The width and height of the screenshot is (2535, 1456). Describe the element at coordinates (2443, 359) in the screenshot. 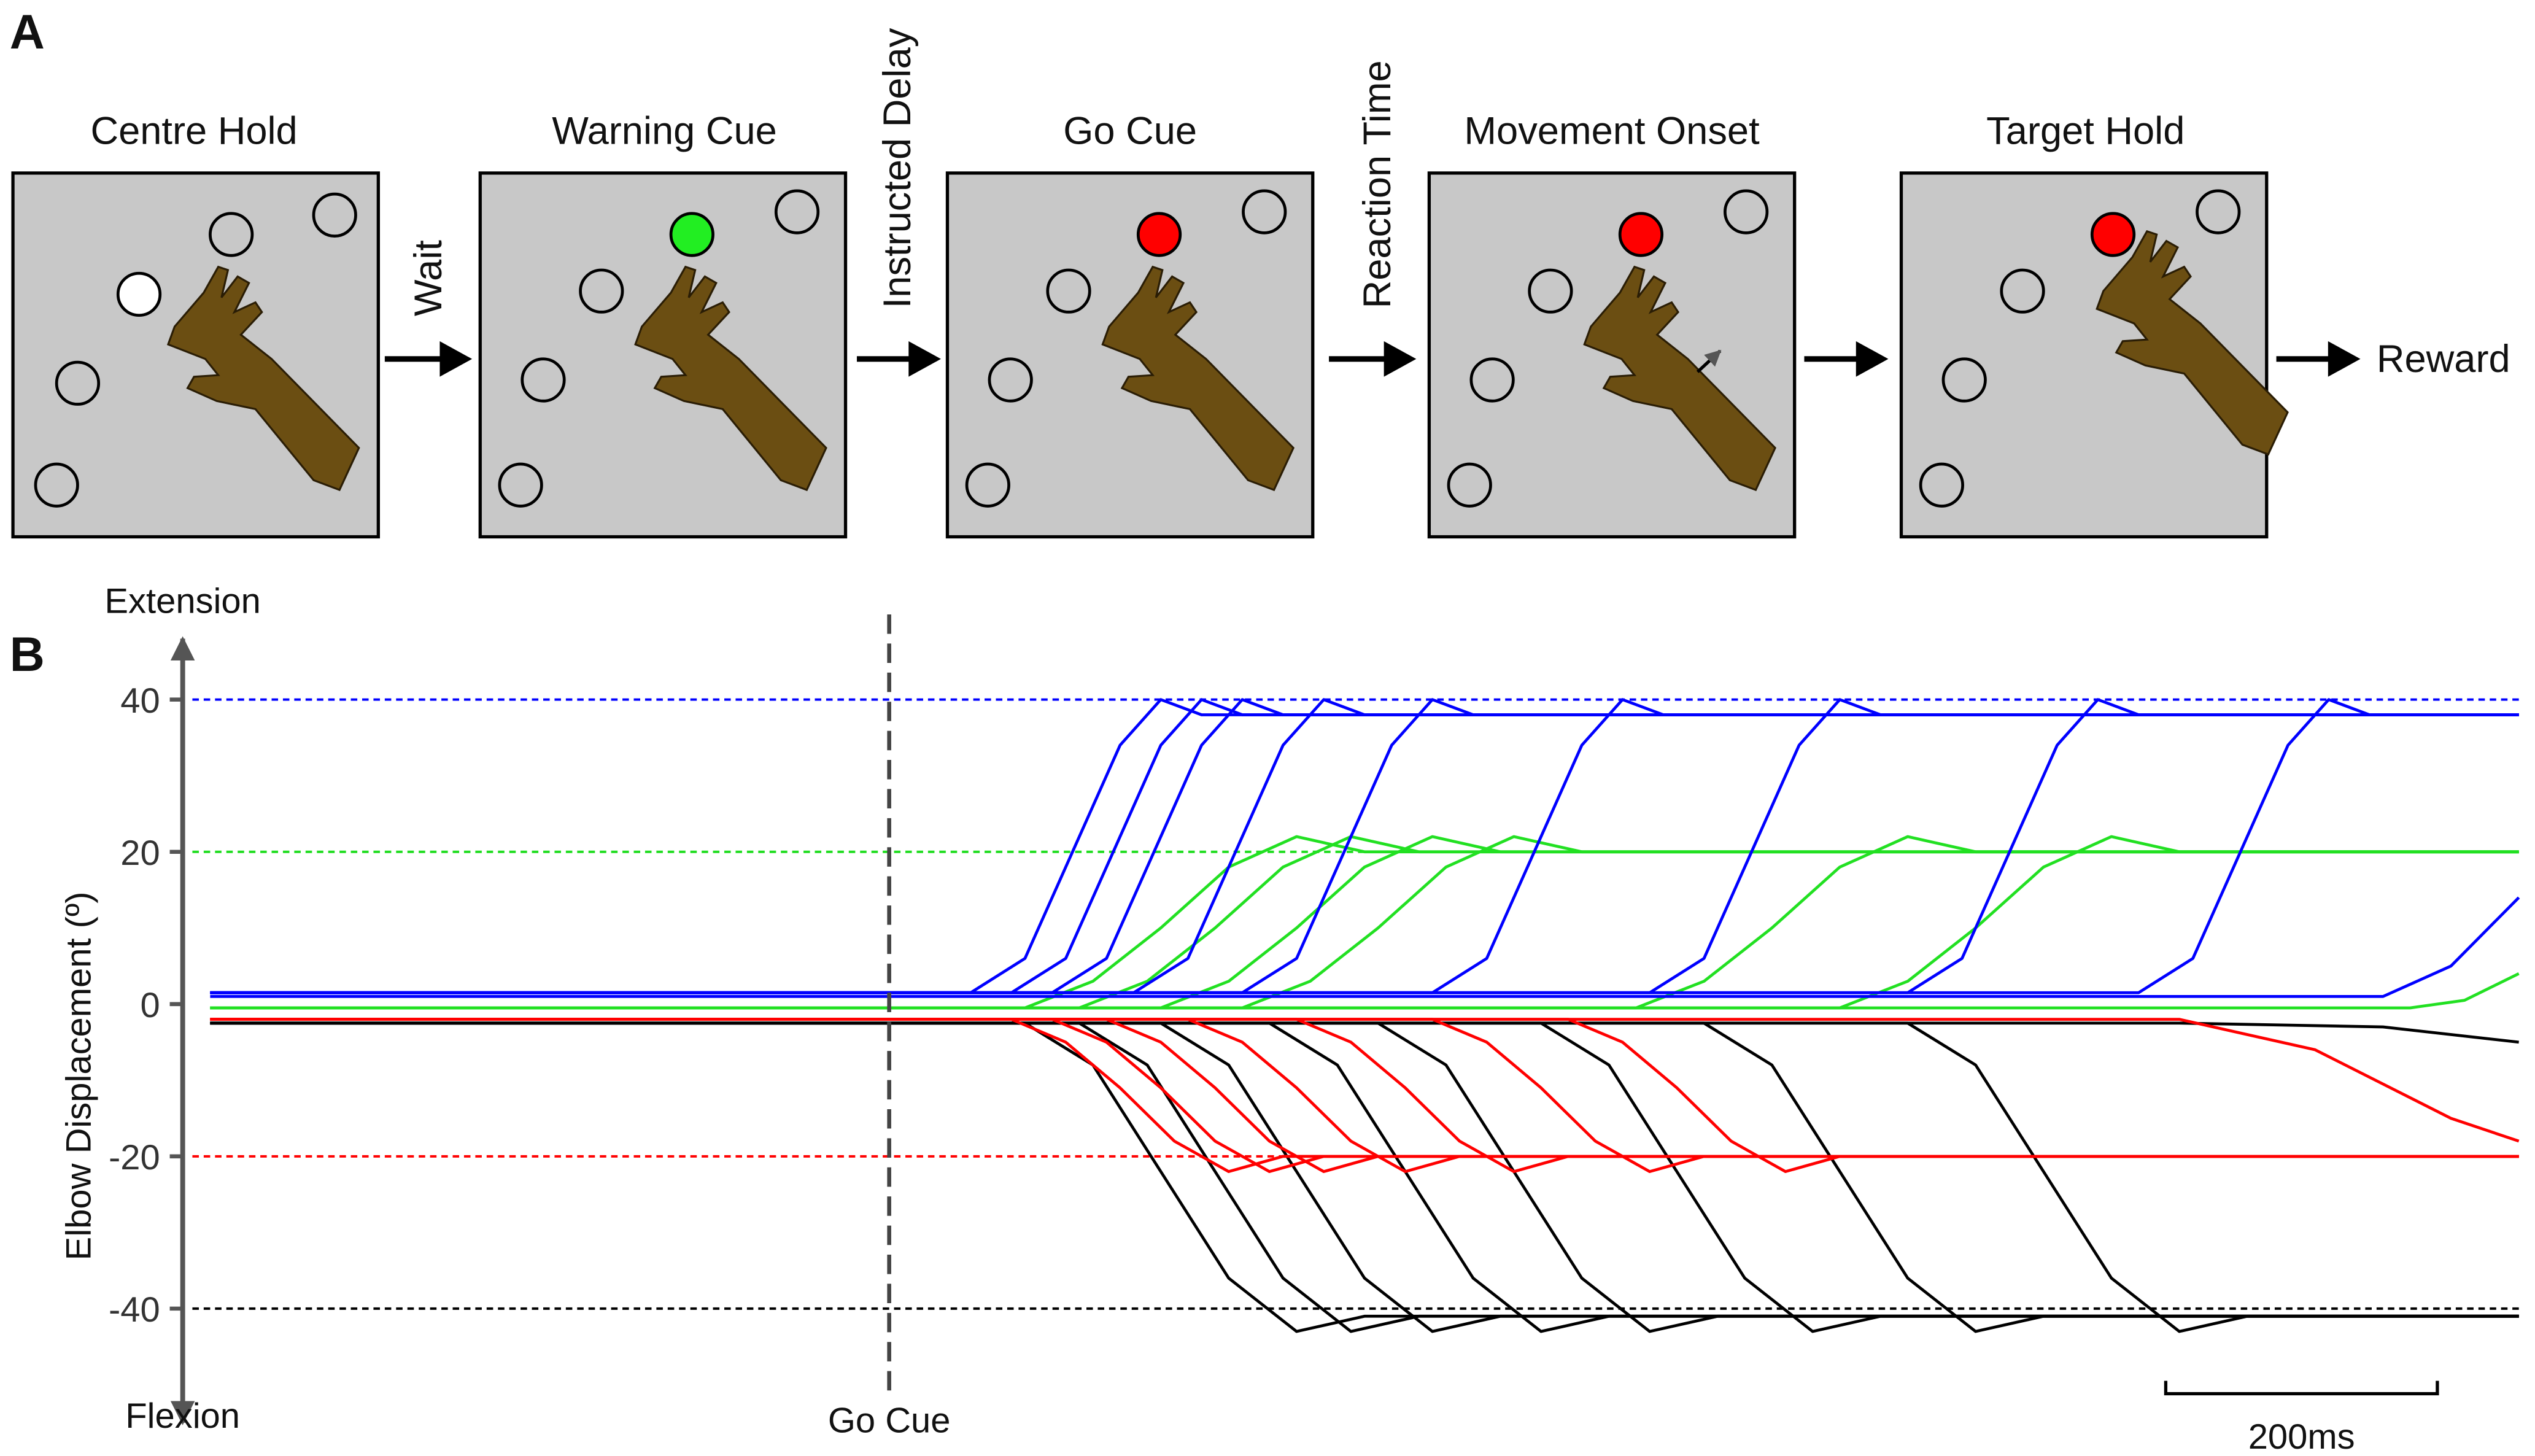

I see `outcome-label: Reward` at that location.